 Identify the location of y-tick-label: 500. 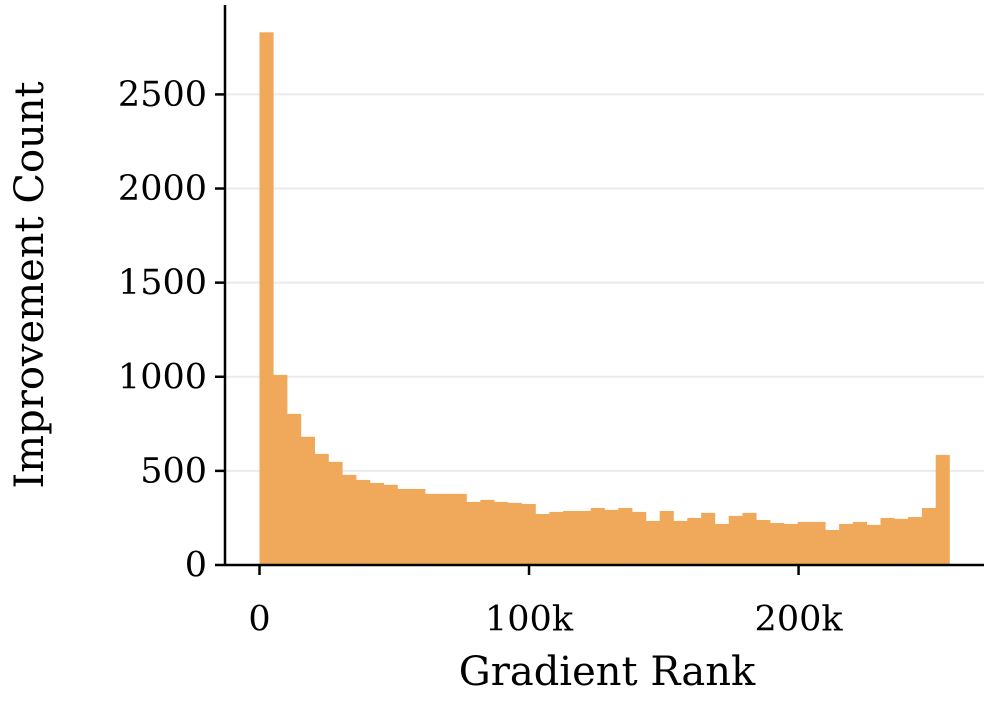
(173, 471).